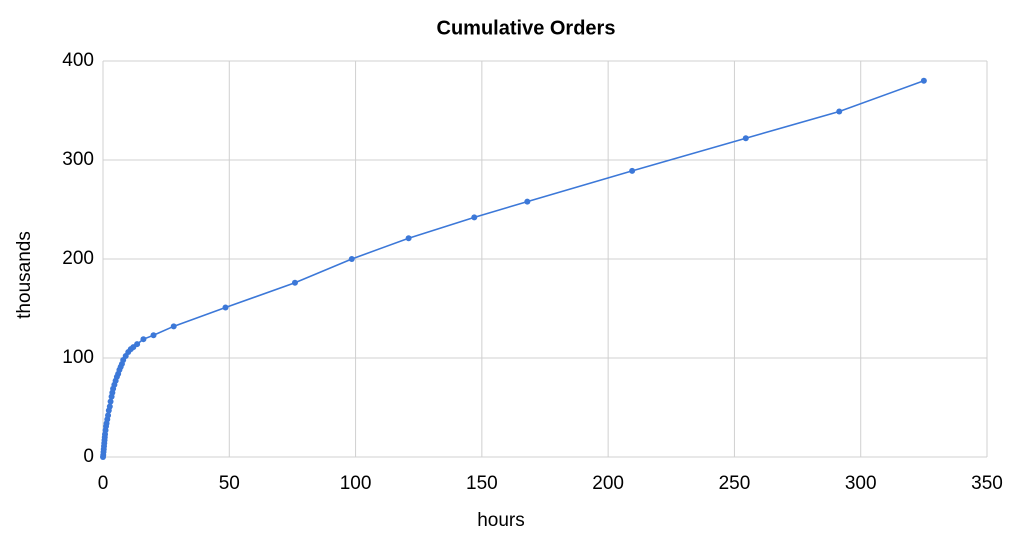 This screenshot has height=540, width=1029. I want to click on x-tick-label: 250, so click(735, 483).